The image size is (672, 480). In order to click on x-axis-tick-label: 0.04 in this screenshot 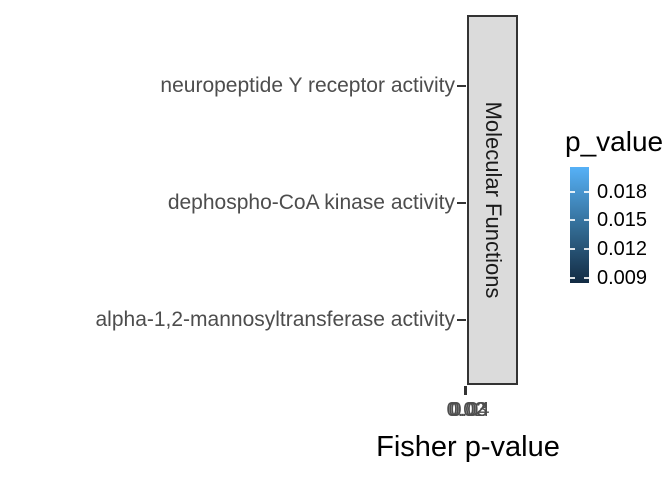, I will do `click(470, 410)`.